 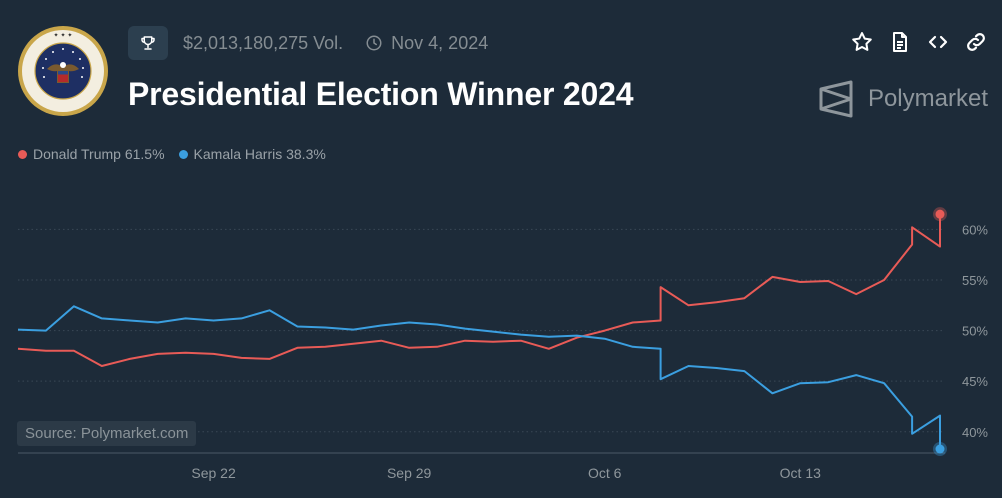 I want to click on end-marker-kamala-harris, so click(x=940, y=449).